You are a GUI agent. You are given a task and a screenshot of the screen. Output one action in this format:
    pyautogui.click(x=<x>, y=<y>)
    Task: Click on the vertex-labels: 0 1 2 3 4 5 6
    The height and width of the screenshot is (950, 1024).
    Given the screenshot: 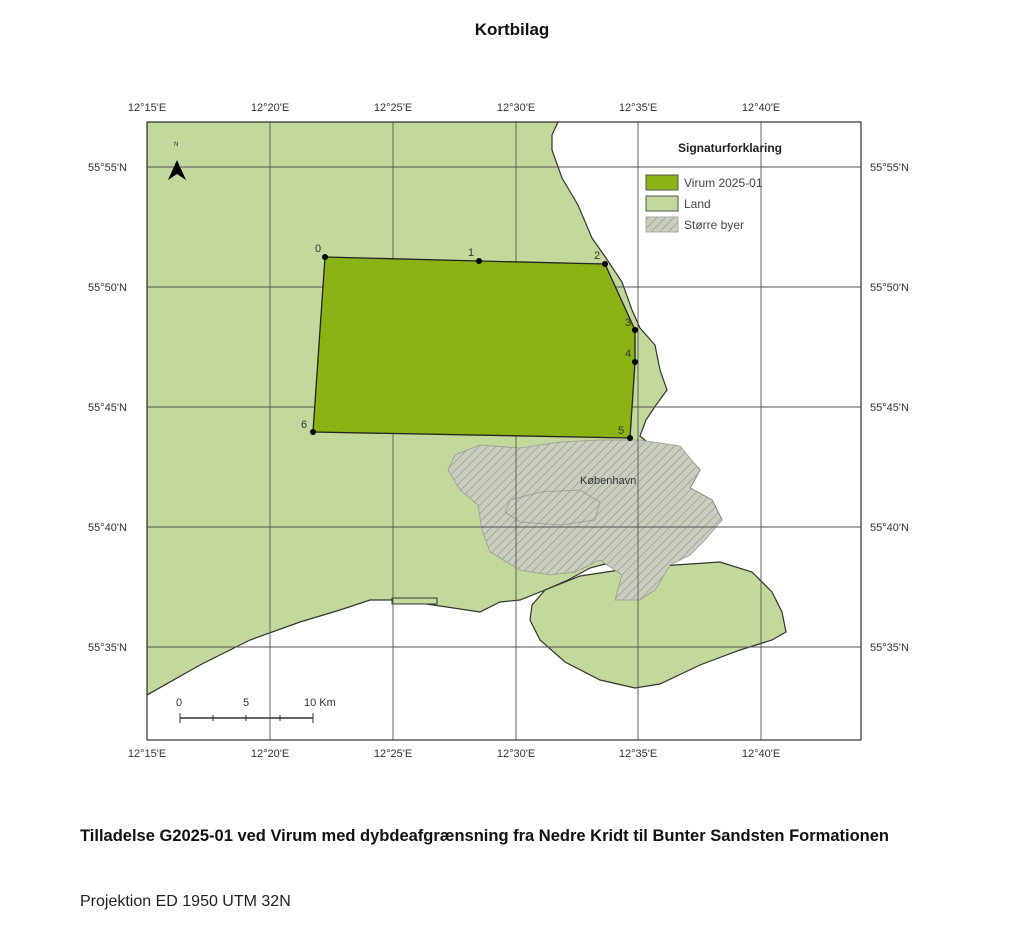 What is the action you would take?
    pyautogui.click(x=466, y=340)
    